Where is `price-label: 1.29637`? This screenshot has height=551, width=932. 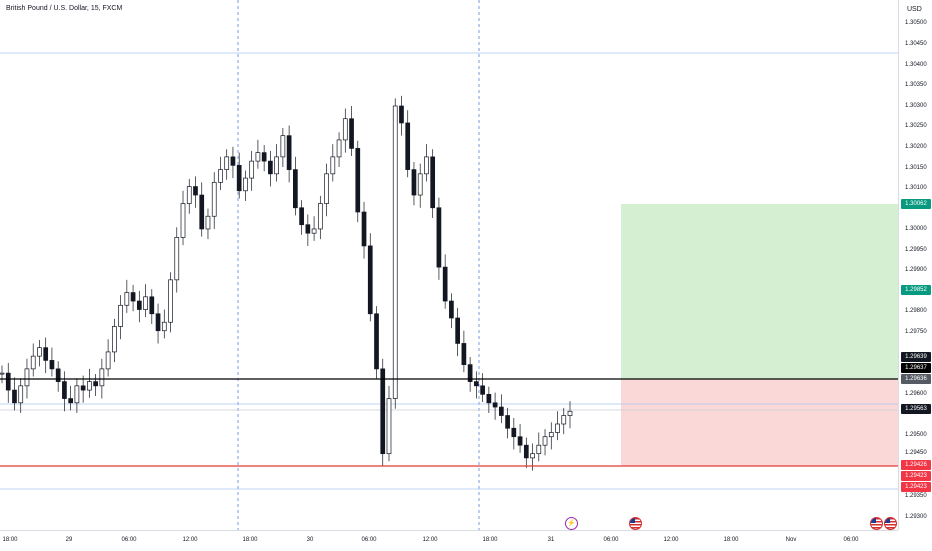
price-label: 1.29637 is located at coordinates (916, 368).